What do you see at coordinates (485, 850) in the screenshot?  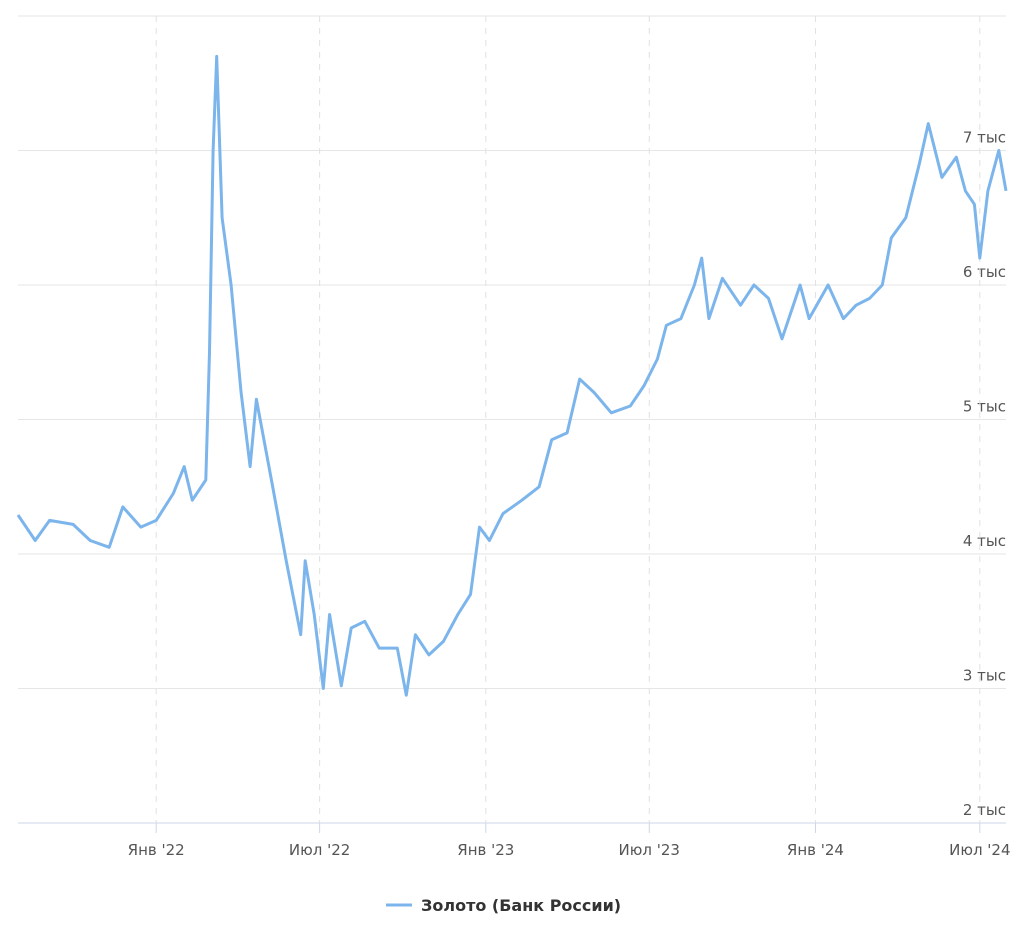 I see `x-tick-label: Янв '23` at bounding box center [485, 850].